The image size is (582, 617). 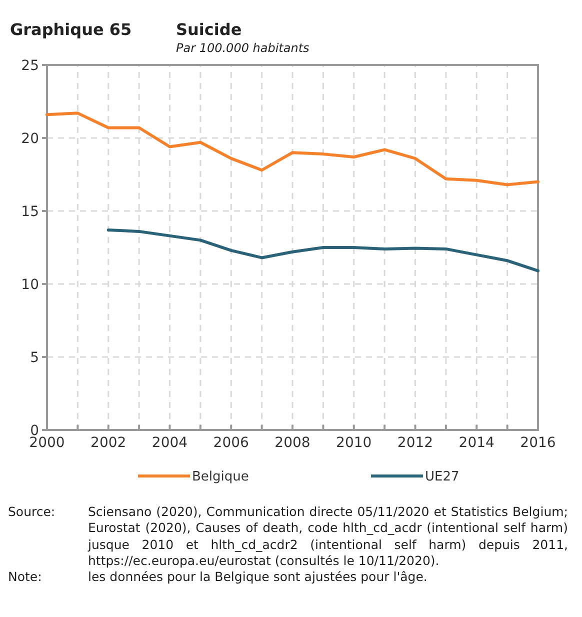 What do you see at coordinates (415, 443) in the screenshot?
I see `x-tick-label: 2012` at bounding box center [415, 443].